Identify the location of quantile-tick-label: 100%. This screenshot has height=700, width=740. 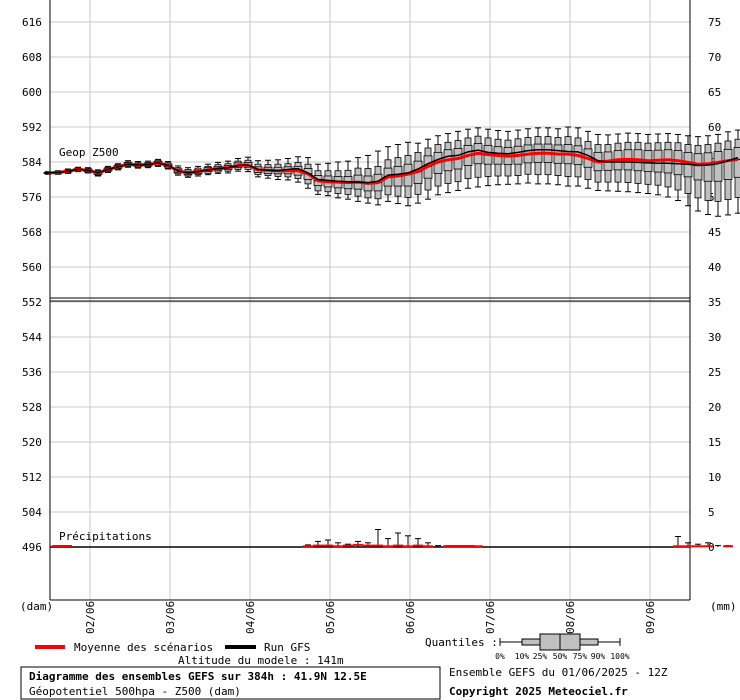
(619, 656).